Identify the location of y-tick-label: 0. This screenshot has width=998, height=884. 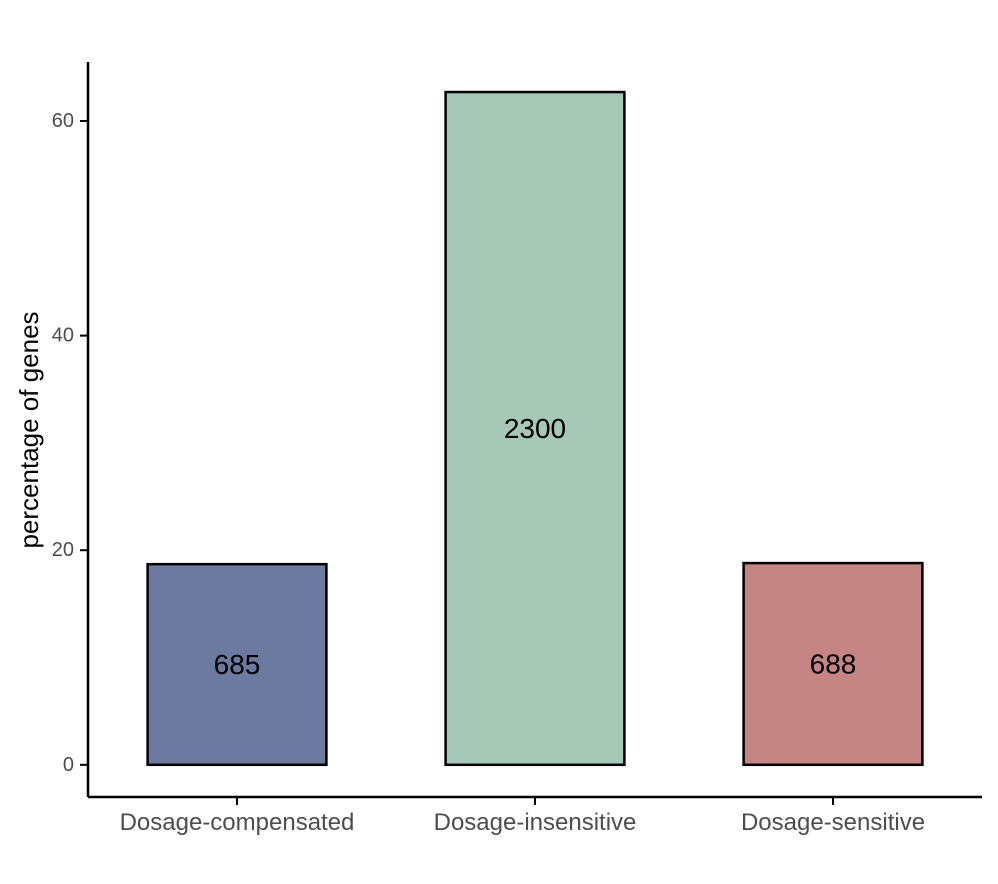
(68, 765).